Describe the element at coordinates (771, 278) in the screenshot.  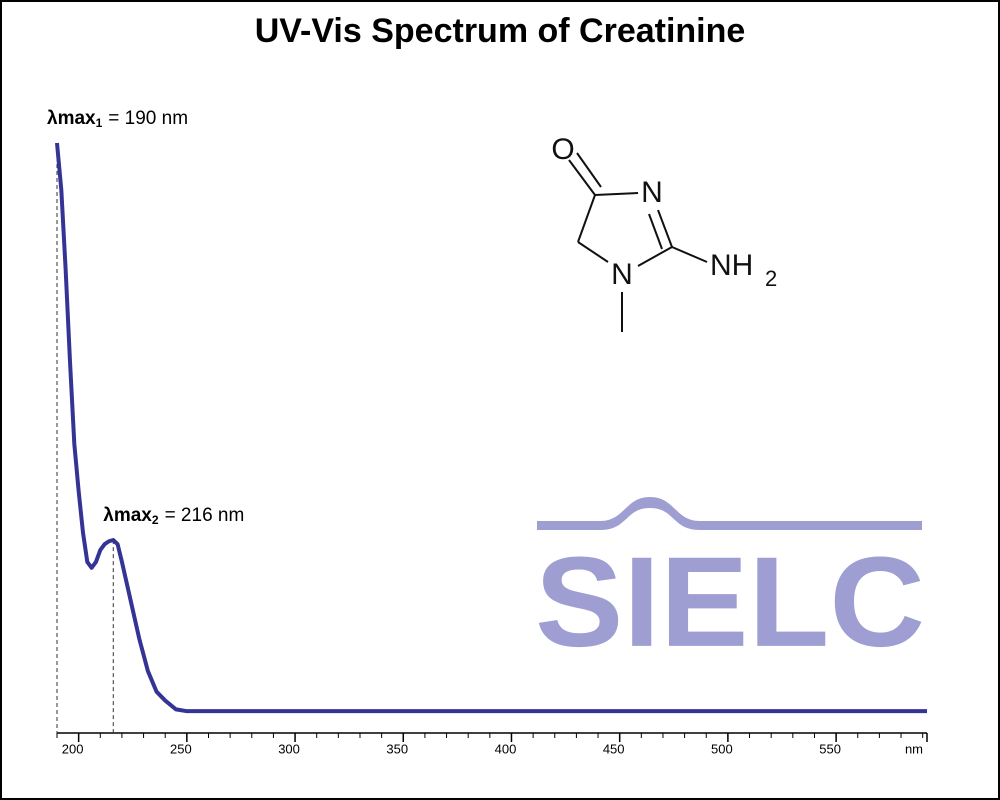
I see `atom-subscript: 2` at that location.